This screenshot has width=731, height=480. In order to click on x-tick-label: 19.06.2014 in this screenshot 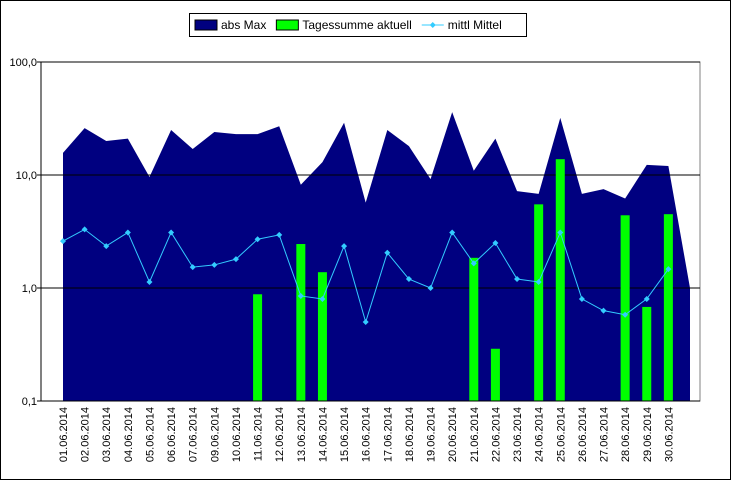, I will do `click(432, 434)`.